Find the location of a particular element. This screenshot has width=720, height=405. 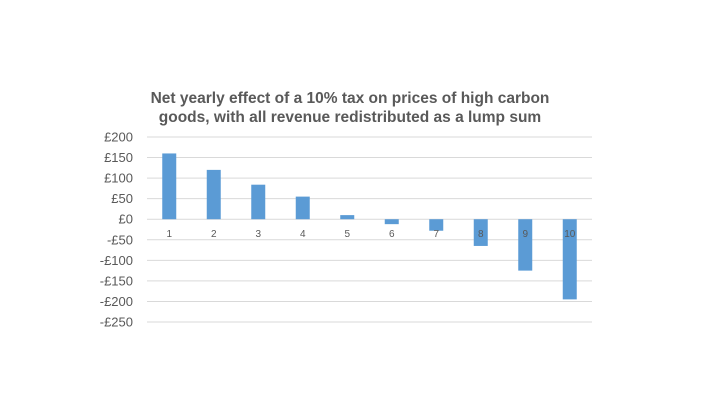

y-tick-label: -£200 is located at coordinates (116, 301).